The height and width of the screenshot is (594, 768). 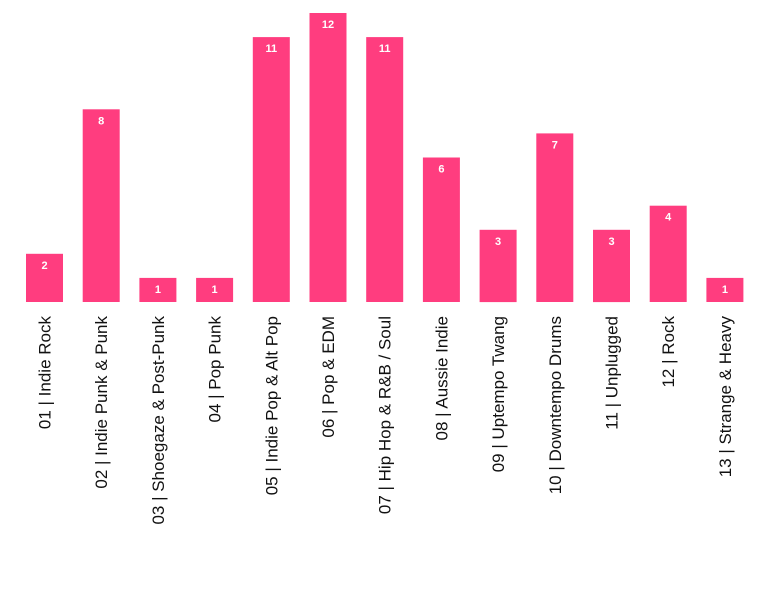 I want to click on bar-value-label: 8, so click(x=101, y=121).